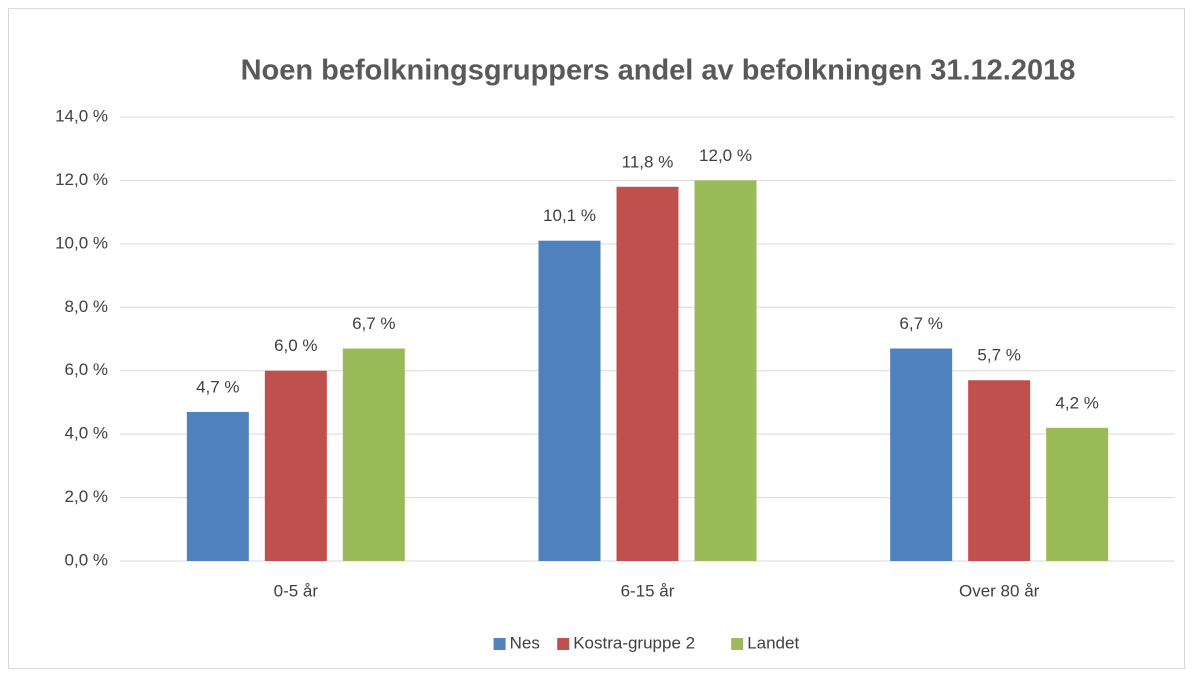  Describe the element at coordinates (81, 179) in the screenshot. I see `y-tick-label: 12,0 %` at that location.